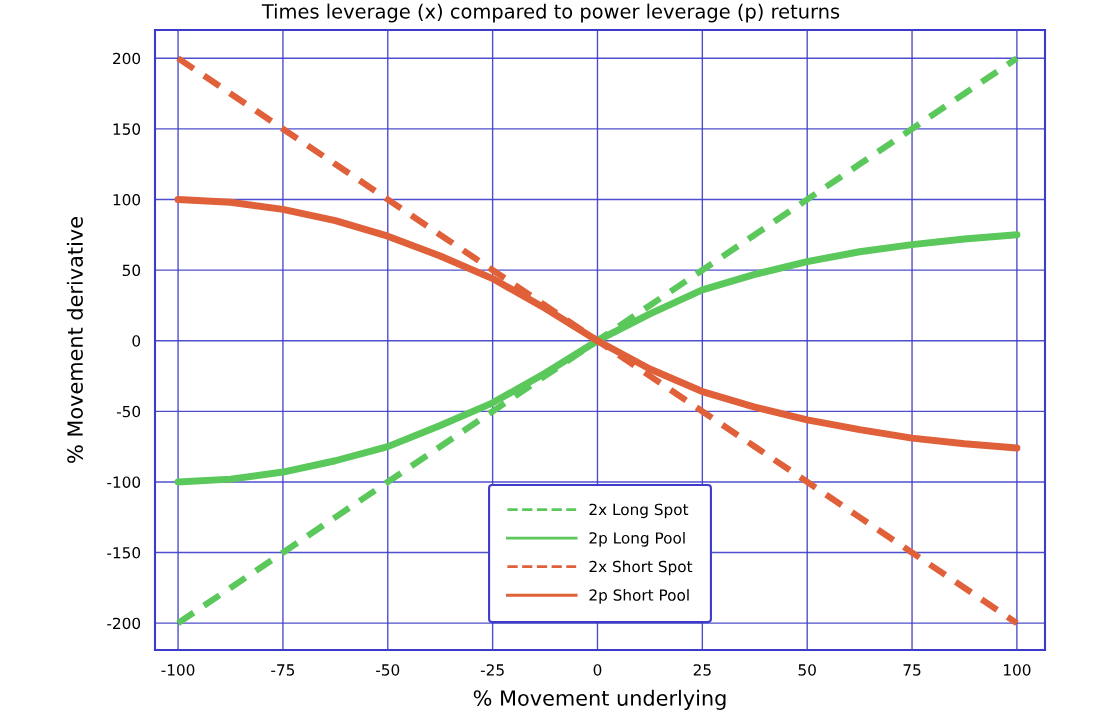 The image size is (1102, 725). Describe the element at coordinates (597, 670) in the screenshot. I see `x-tick-label: 0` at that location.